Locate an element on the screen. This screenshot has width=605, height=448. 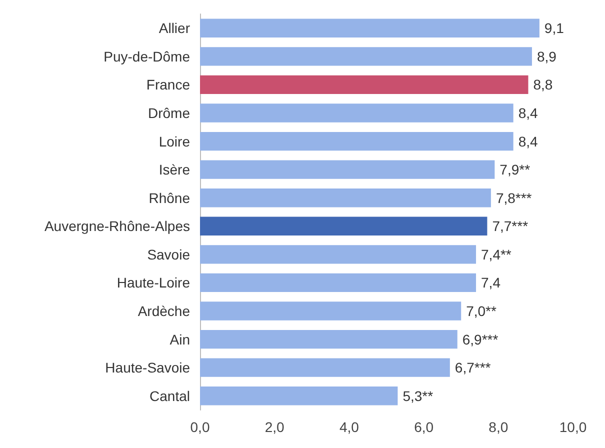
data-label: 6,9*** is located at coordinates (480, 339).